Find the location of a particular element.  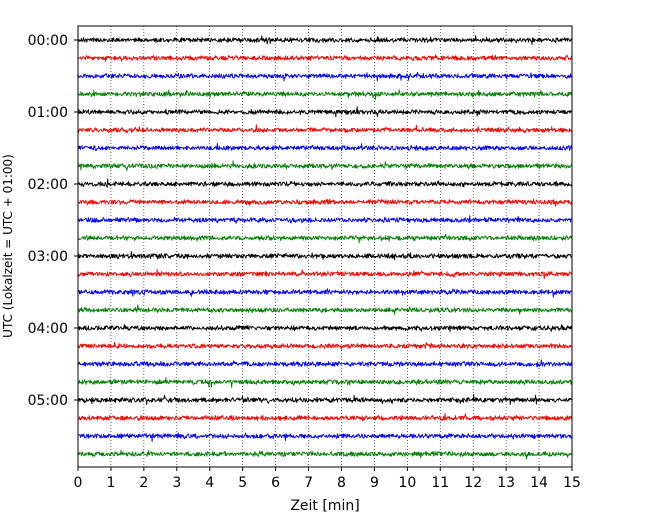

x-tick-label: 9 is located at coordinates (374, 483).